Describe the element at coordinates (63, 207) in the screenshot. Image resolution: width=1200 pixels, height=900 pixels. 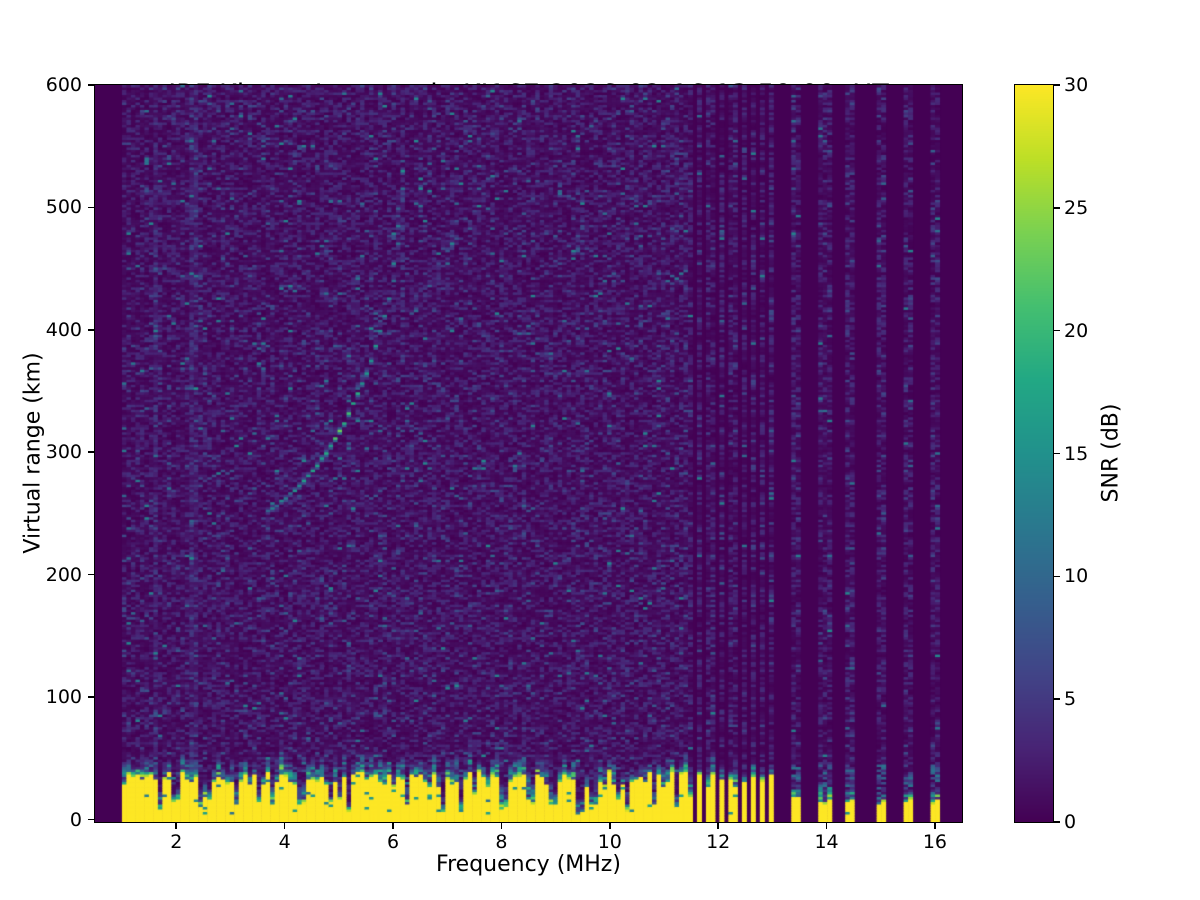
I see `y-tick-label: 500` at that location.